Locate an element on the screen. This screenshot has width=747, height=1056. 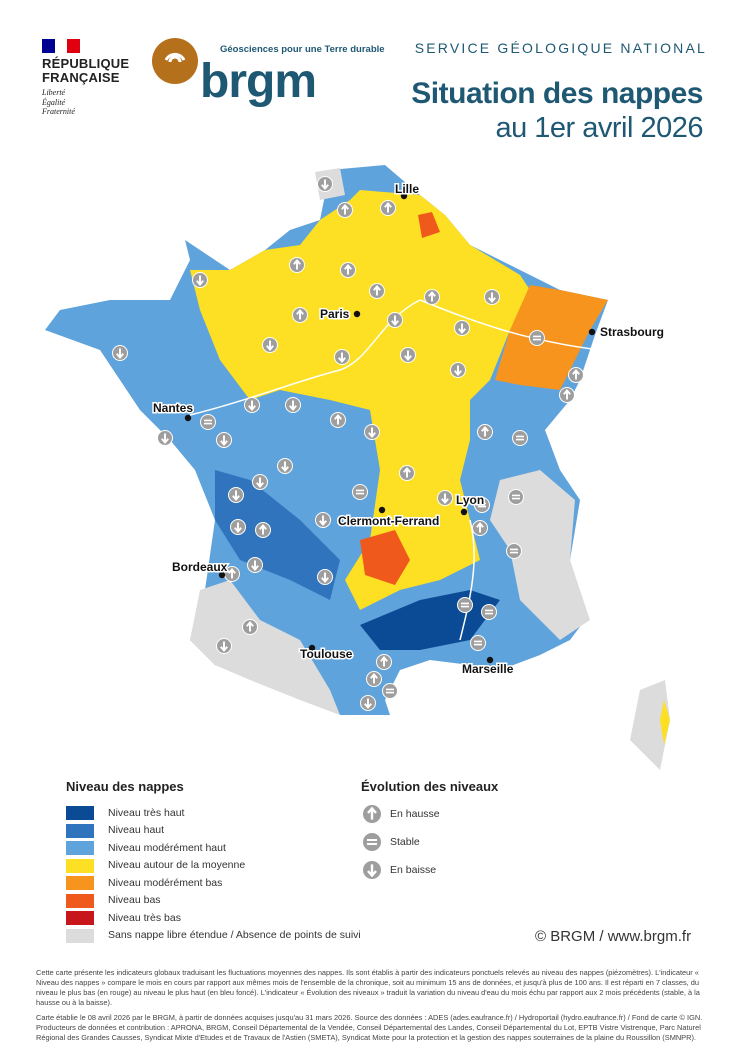
city-label: Toulouse is located at coordinates (326, 654).